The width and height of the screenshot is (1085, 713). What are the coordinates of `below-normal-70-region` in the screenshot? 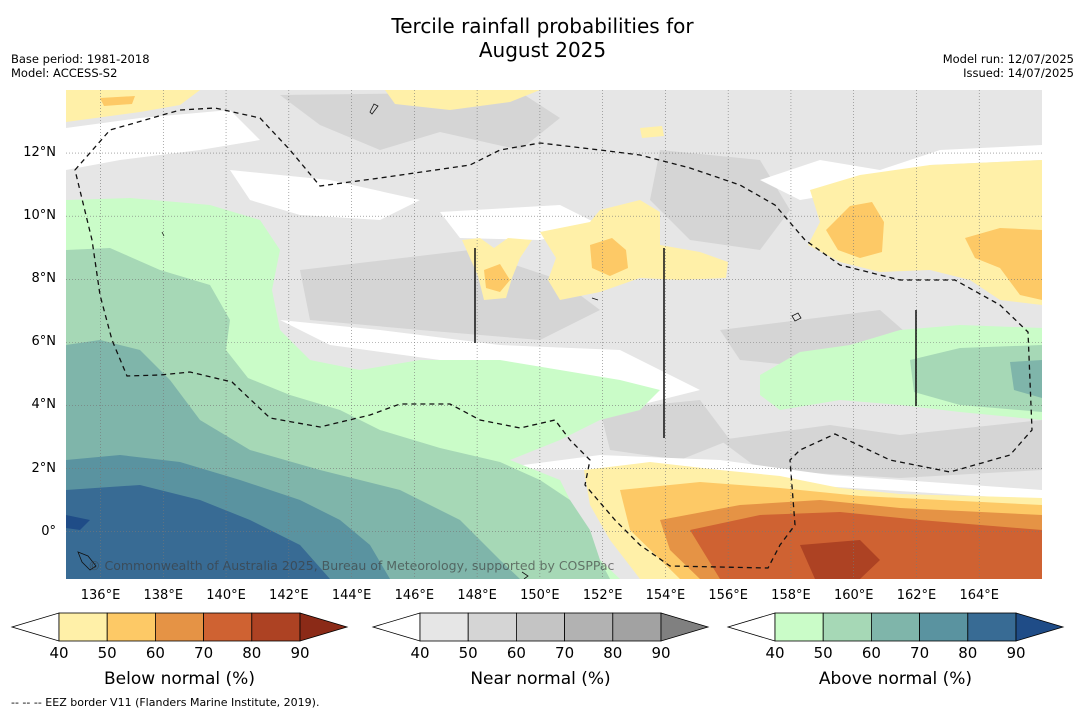 It's located at (866, 545).